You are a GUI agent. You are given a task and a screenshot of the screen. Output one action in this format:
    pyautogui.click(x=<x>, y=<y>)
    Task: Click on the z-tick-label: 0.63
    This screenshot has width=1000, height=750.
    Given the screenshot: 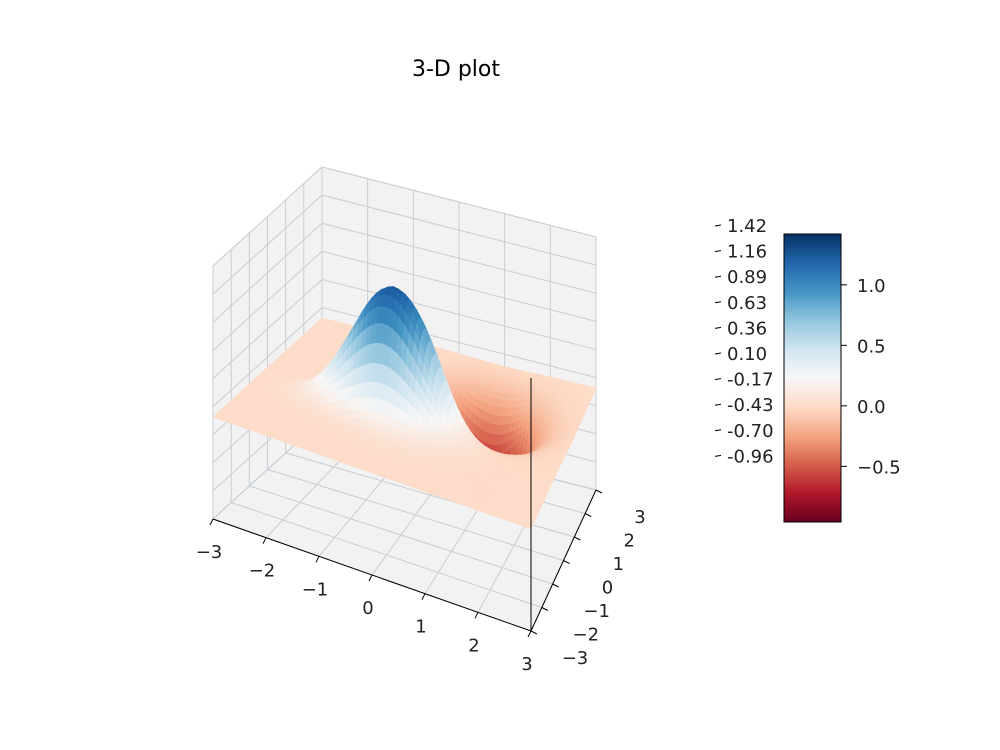 What is the action you would take?
    pyautogui.click(x=747, y=303)
    